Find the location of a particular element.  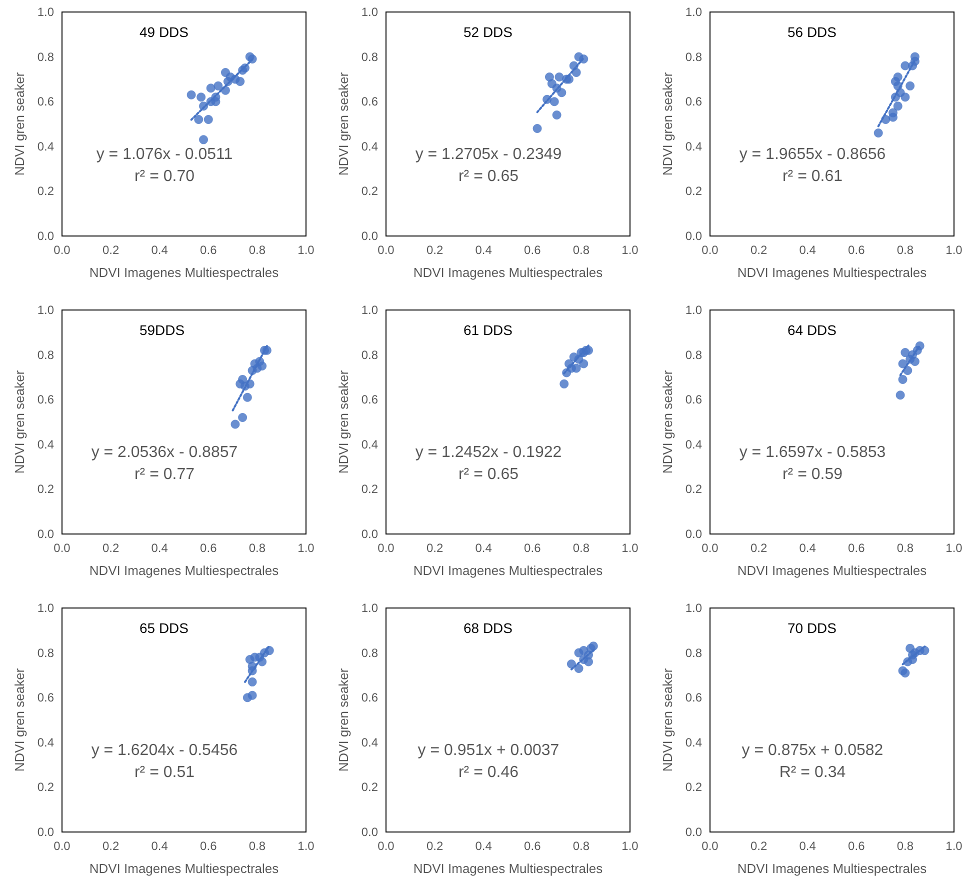

annotation: y = 1.2705x - 0.2349 is located at coordinates (488, 154).